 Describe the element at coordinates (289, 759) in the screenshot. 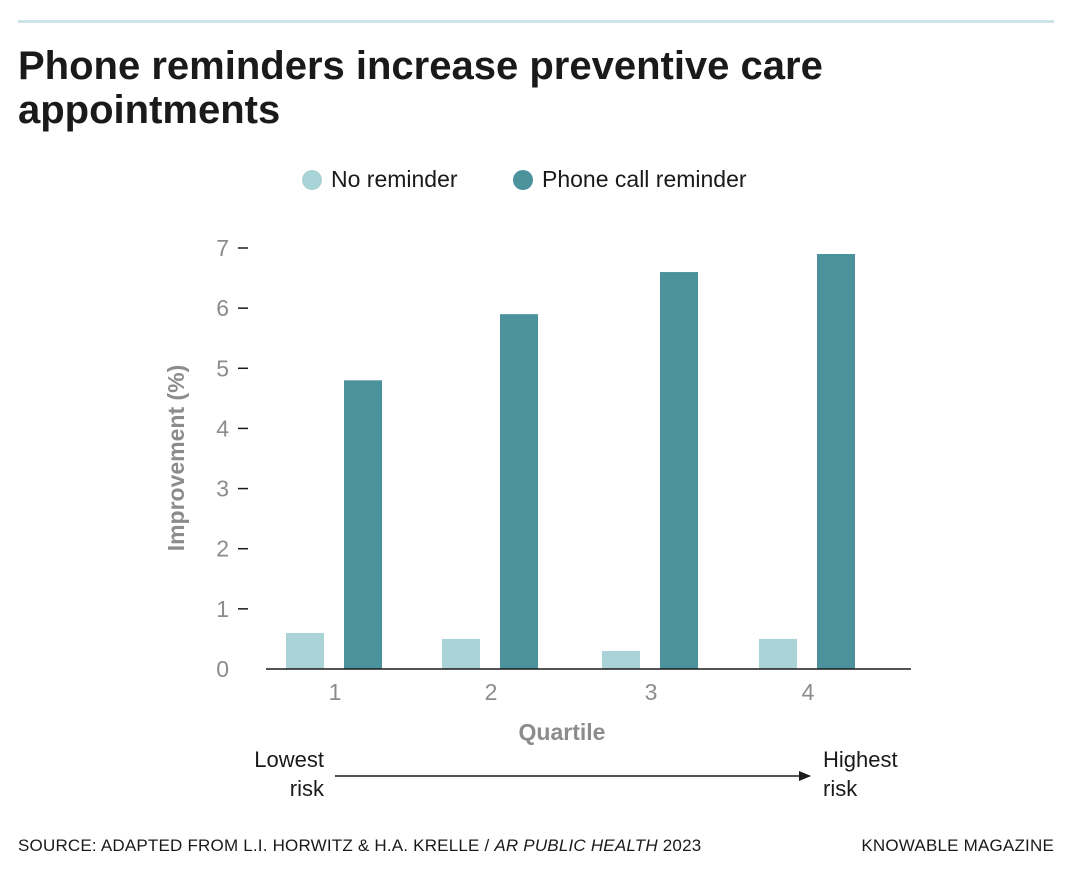

I see `lowest-risk-line1: Lowest` at that location.